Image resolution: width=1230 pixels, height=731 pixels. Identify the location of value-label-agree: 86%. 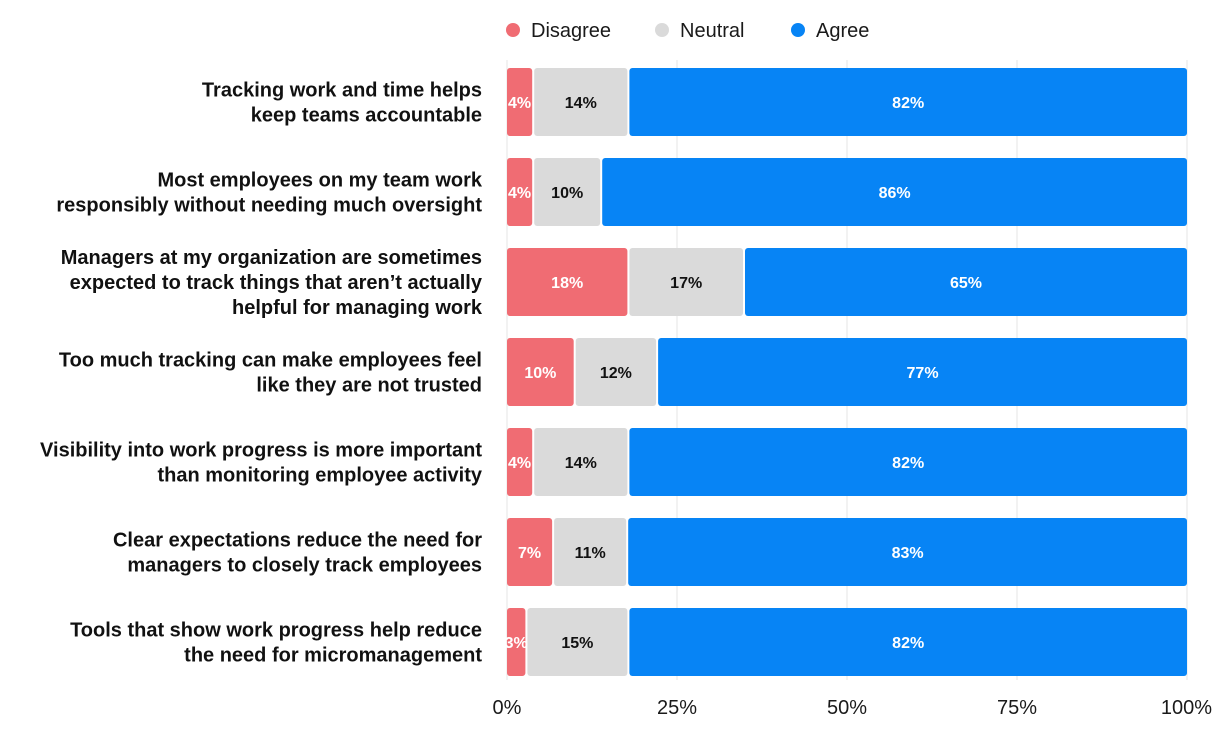
(895, 193).